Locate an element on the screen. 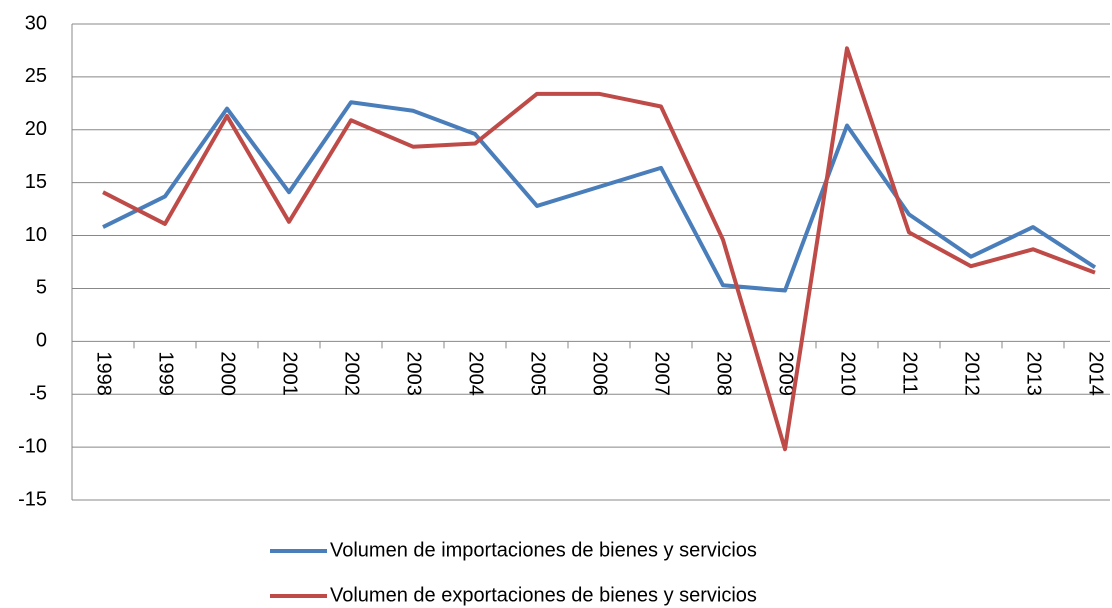  y-tick-label: -5 is located at coordinates (38, 394).